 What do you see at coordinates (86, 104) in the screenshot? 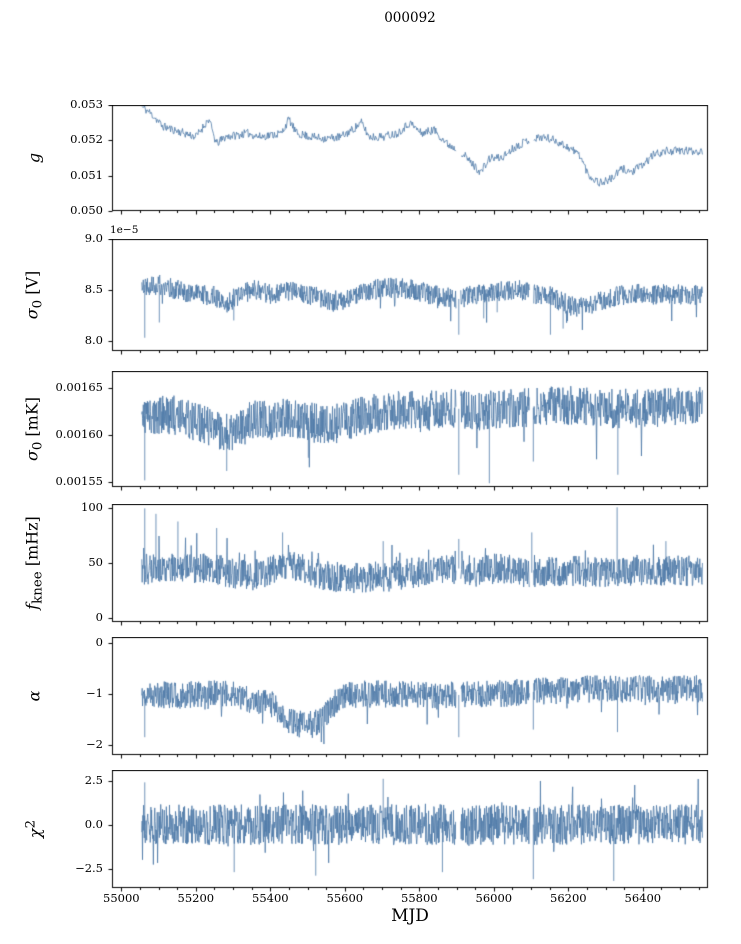
I see `y-tick-label: 0.053` at bounding box center [86, 104].